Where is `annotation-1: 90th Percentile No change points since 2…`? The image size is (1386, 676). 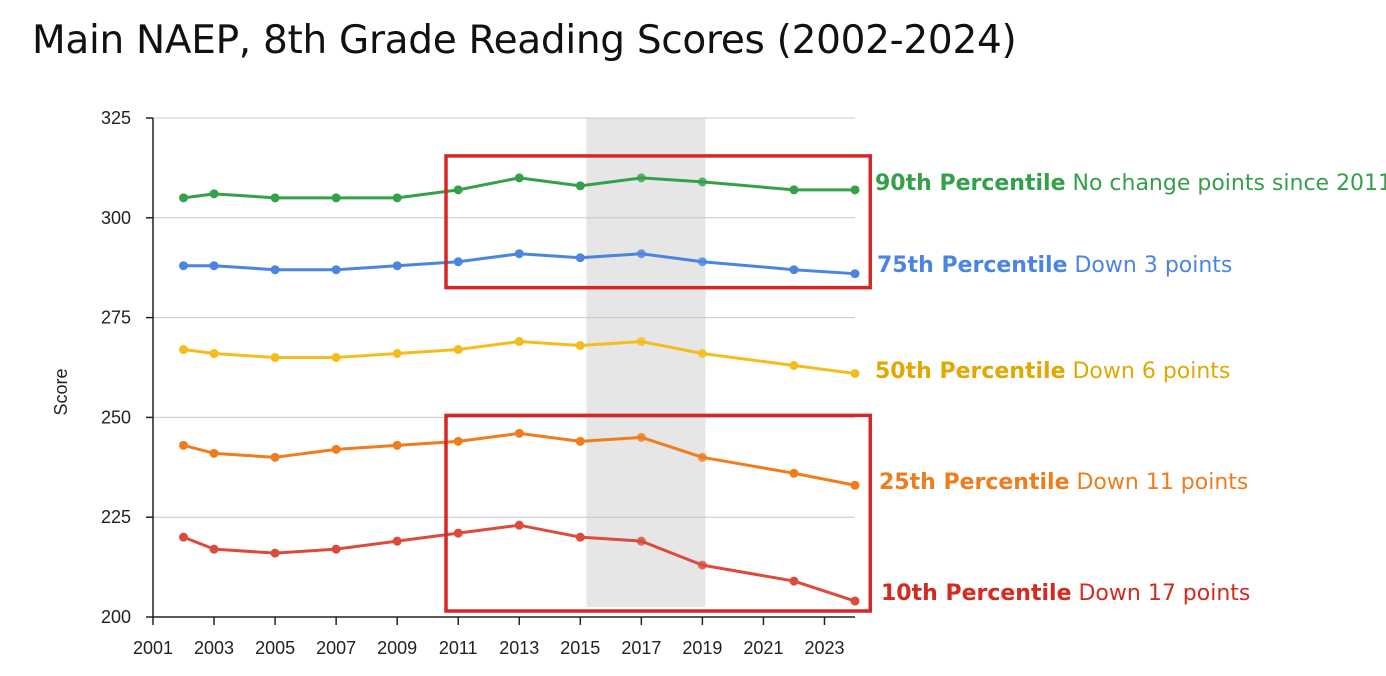
annotation-1: 90th Percentile No change points since 2… is located at coordinates (1130, 183).